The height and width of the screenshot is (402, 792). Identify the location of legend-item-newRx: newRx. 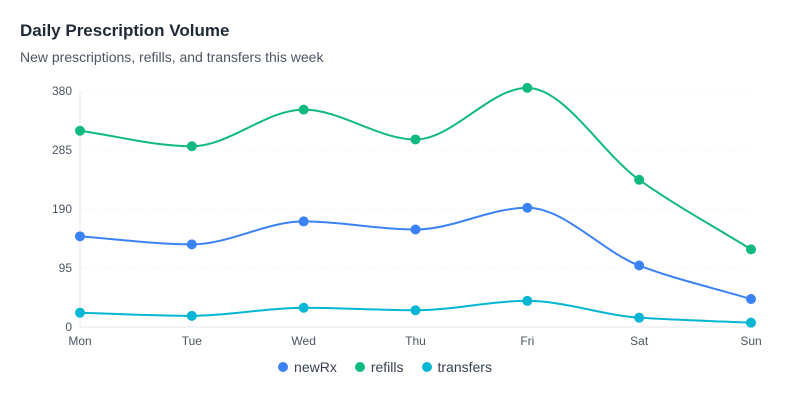
(307, 367).